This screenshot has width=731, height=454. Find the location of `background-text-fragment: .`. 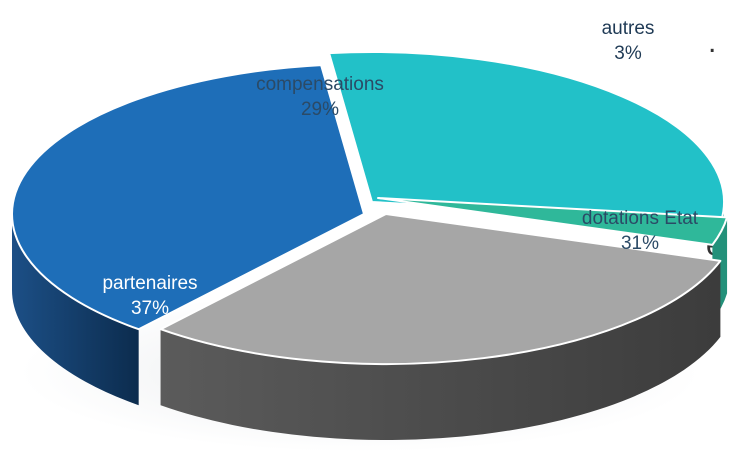

background-text-fragment: . is located at coordinates (712, 42).